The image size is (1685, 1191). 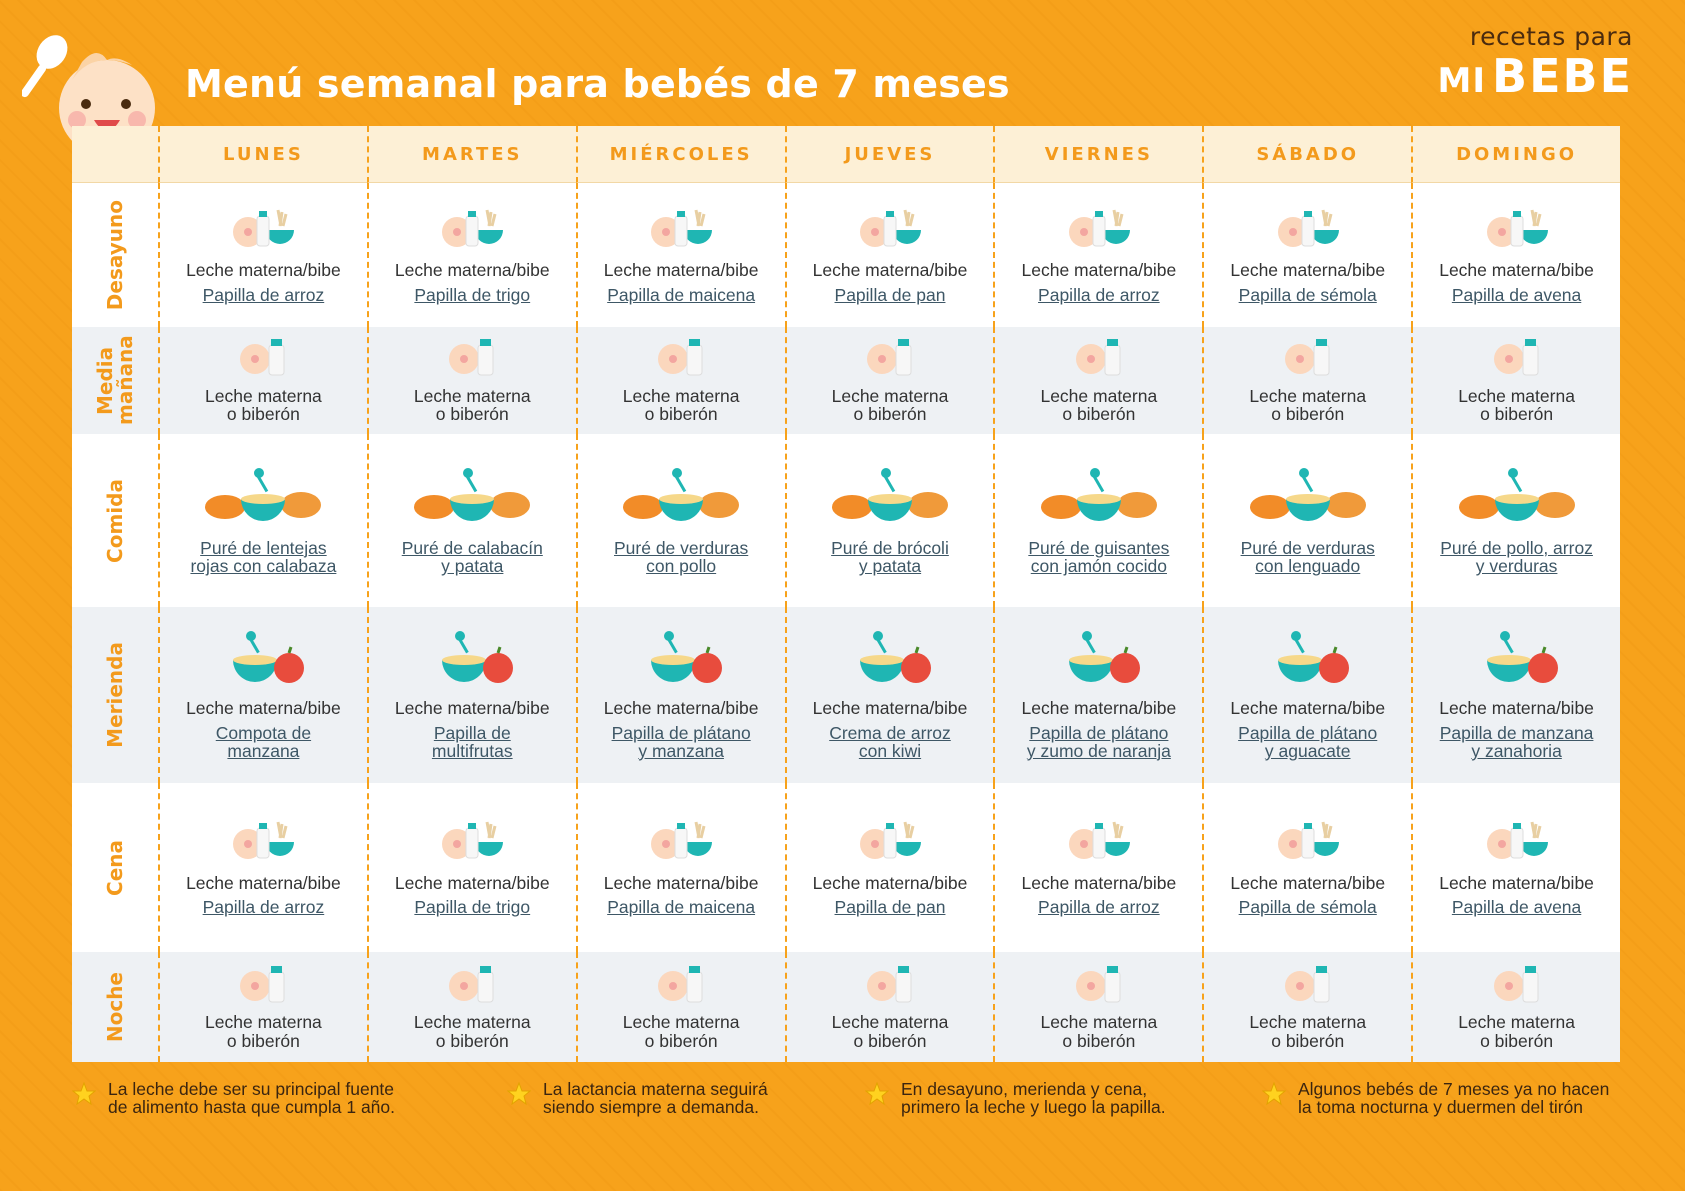 What do you see at coordinates (890, 750) in the screenshot?
I see `recipe-link: con kiwi` at bounding box center [890, 750].